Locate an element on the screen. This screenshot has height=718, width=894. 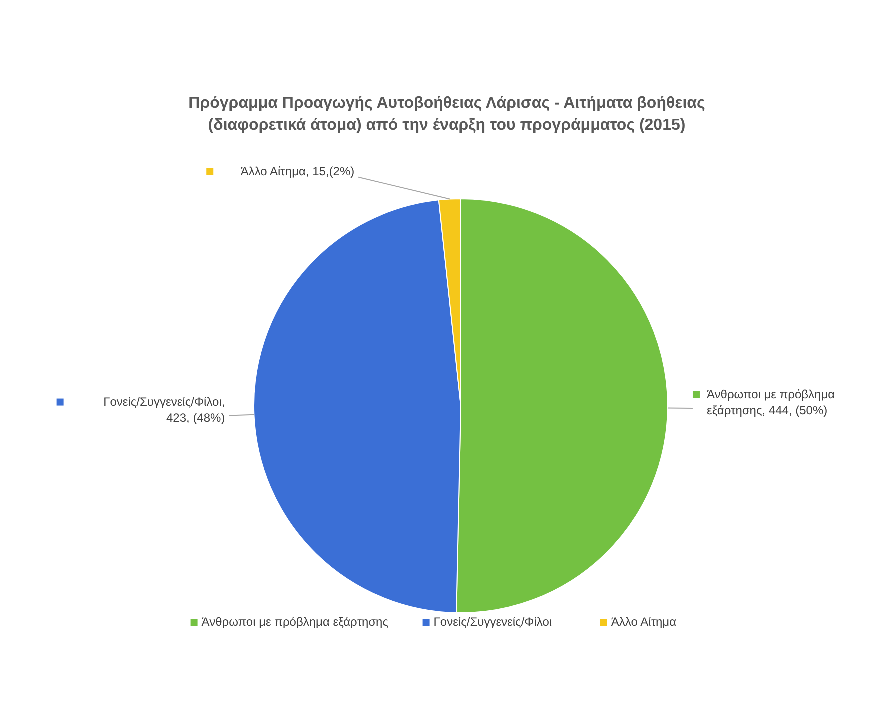
legend-label: Άνθρωποι με πρόβλημα εξάρτησης is located at coordinates (295, 622).